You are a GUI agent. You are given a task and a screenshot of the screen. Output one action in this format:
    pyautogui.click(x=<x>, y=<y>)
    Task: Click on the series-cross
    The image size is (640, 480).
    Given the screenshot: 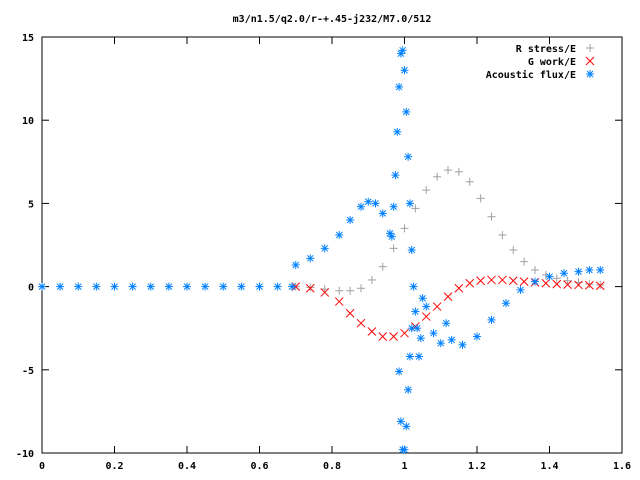 What is the action you would take?
    pyautogui.click(x=448, y=308)
    